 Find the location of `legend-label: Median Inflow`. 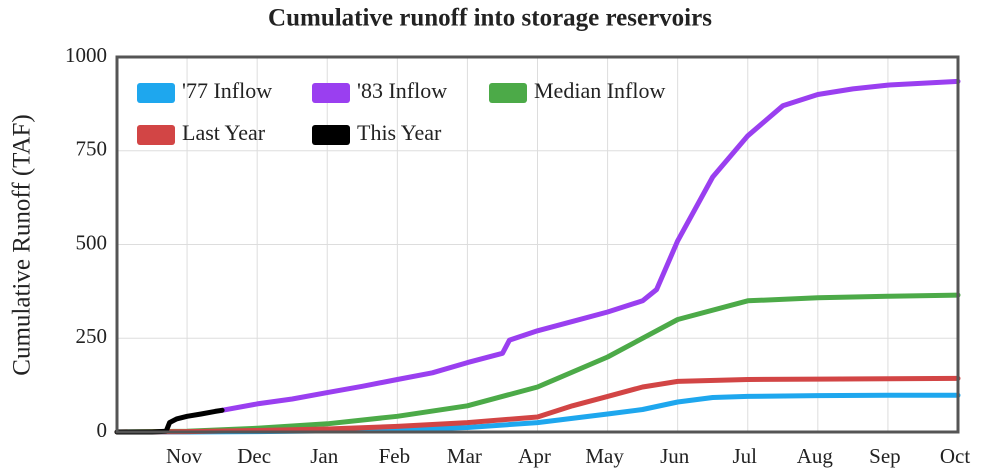

legend-label: Median Inflow is located at coordinates (599, 90).